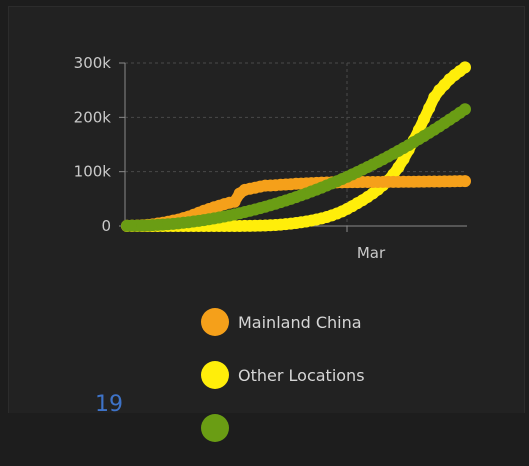 The width and height of the screenshot is (529, 466). I want to click on legend-label-mainland-china: Mainland China, so click(300, 322).